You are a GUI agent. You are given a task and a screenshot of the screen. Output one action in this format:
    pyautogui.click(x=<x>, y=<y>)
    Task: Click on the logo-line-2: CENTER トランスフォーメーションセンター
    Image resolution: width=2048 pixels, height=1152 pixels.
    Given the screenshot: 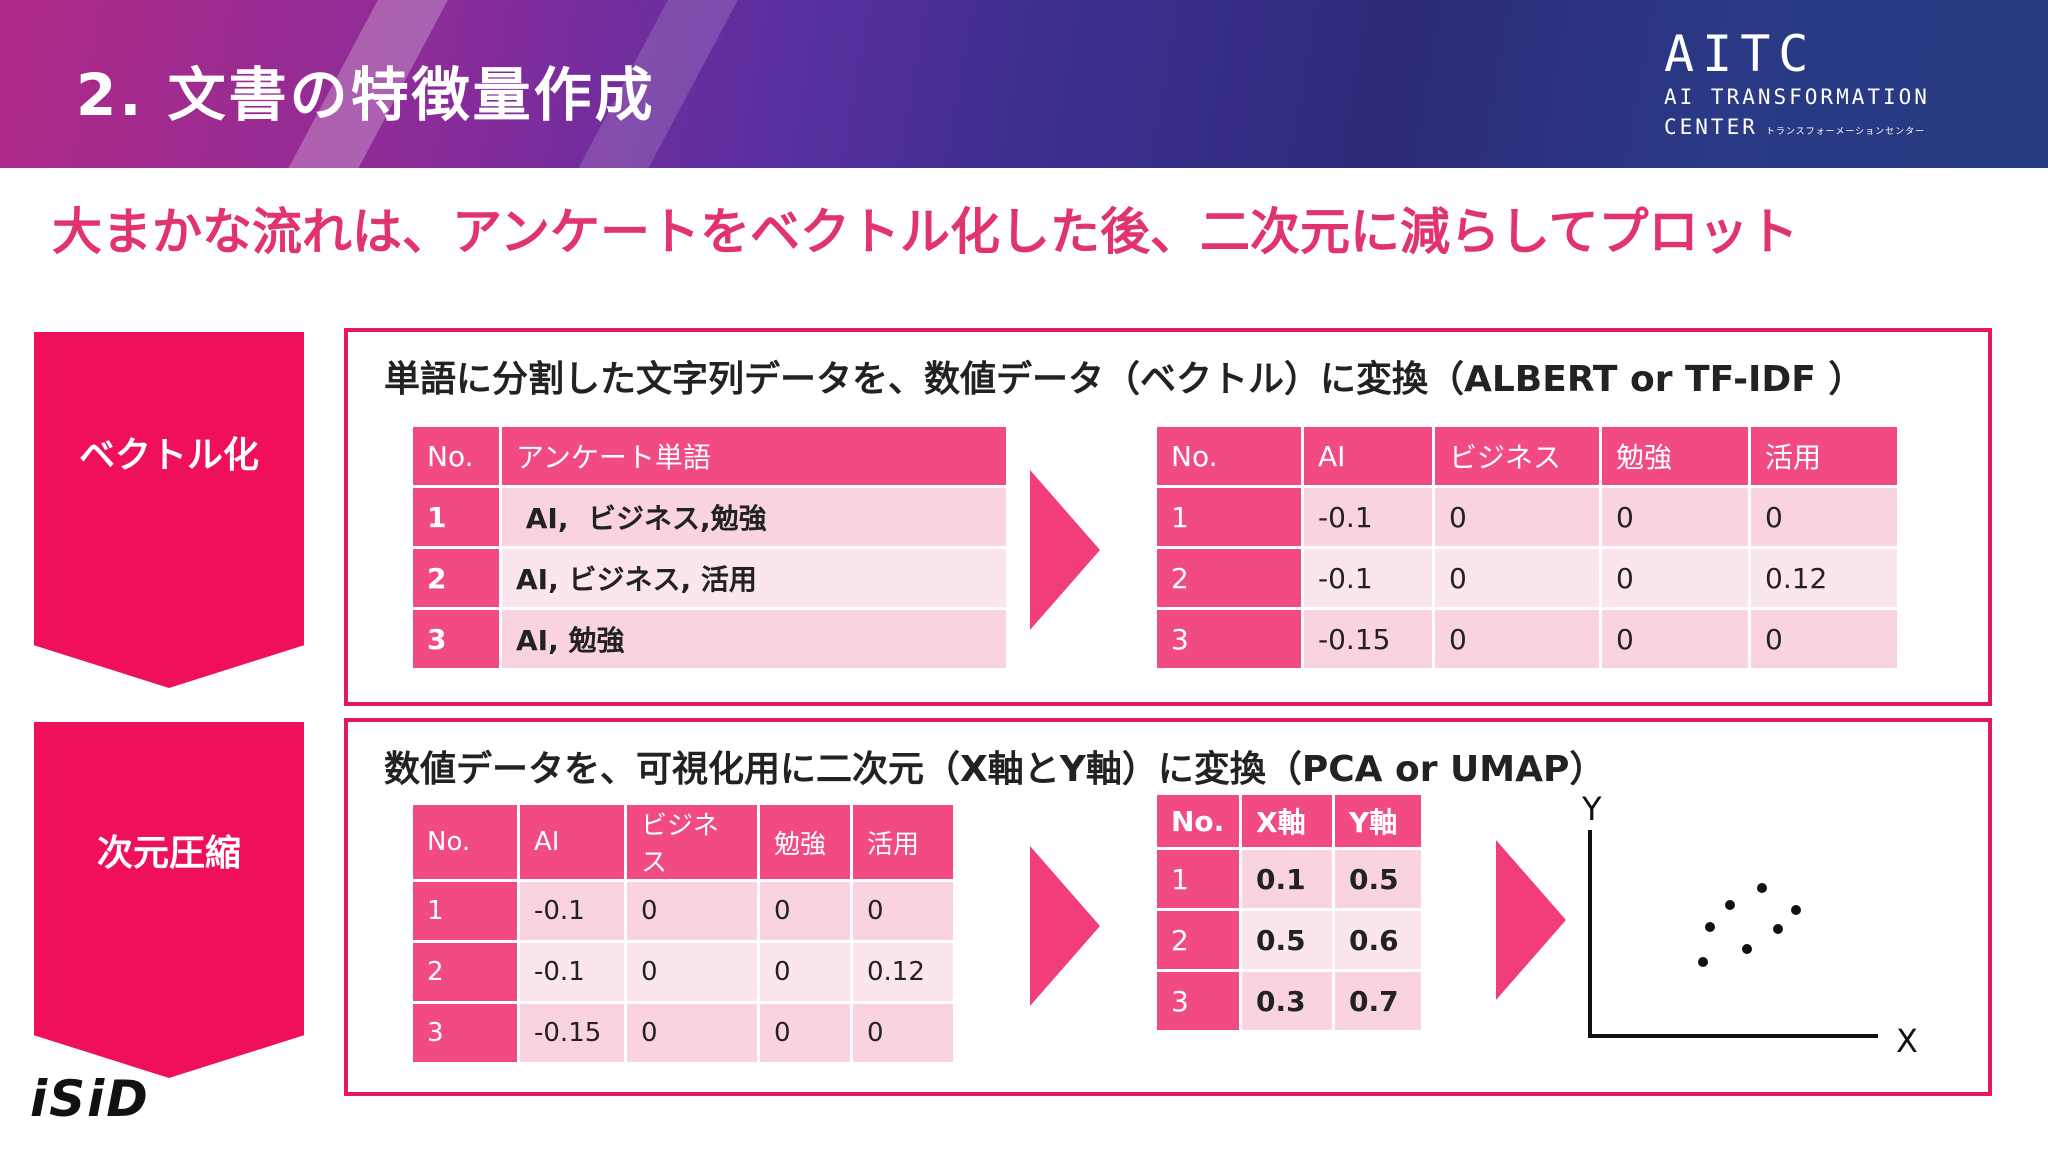 What is the action you would take?
    pyautogui.click(x=1797, y=129)
    